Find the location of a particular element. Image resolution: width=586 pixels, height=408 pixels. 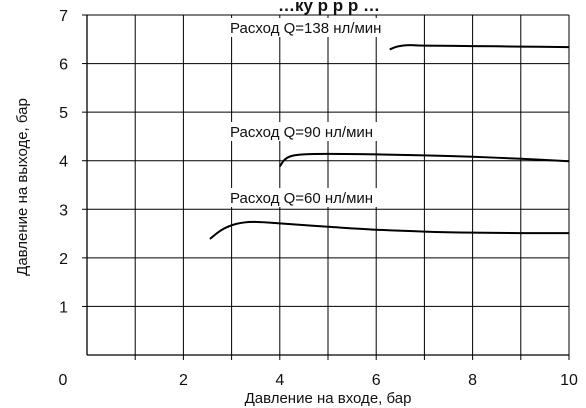

y-axis-label: Давление на выходе, бар is located at coordinates (22, 187).